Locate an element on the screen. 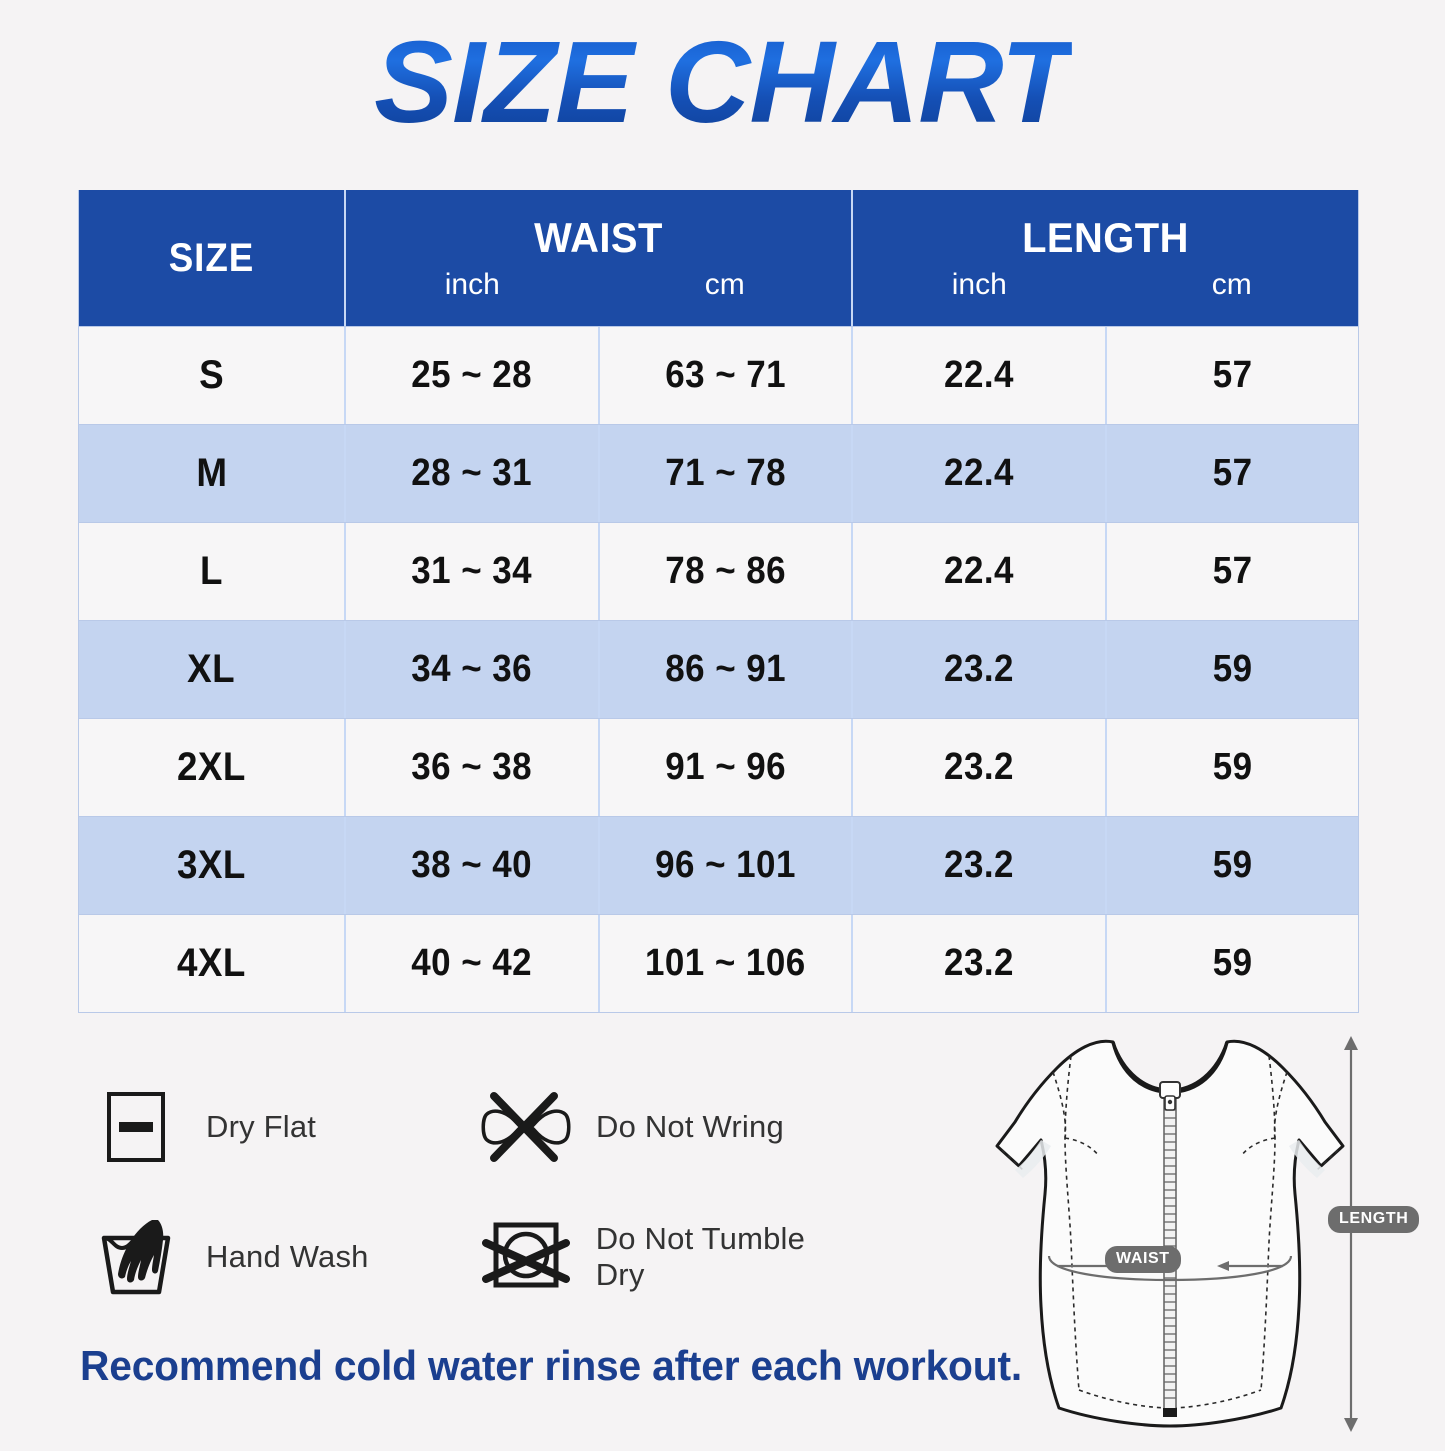  table-header-waist: WAIST inch cm is located at coordinates (599, 258).